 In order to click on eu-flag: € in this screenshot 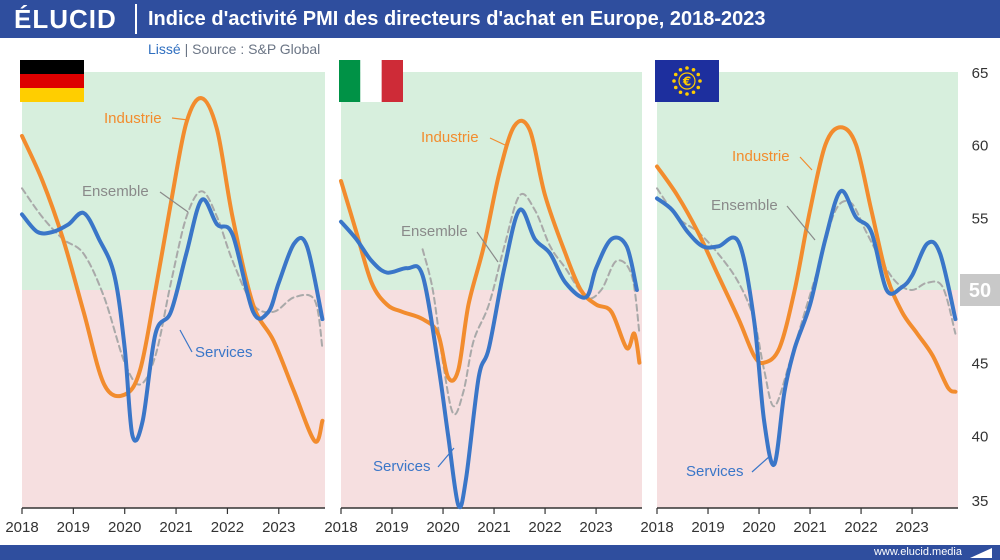, I will do `click(687, 81)`.